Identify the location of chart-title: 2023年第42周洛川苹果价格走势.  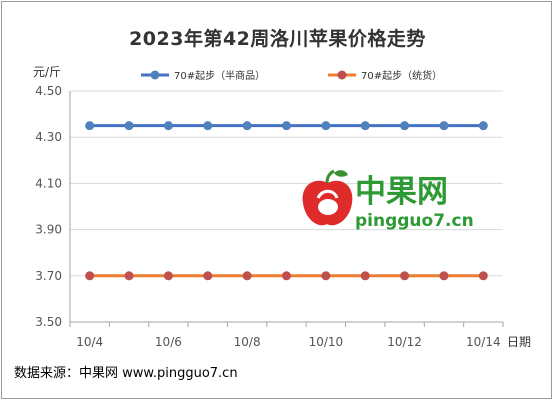
(277, 39).